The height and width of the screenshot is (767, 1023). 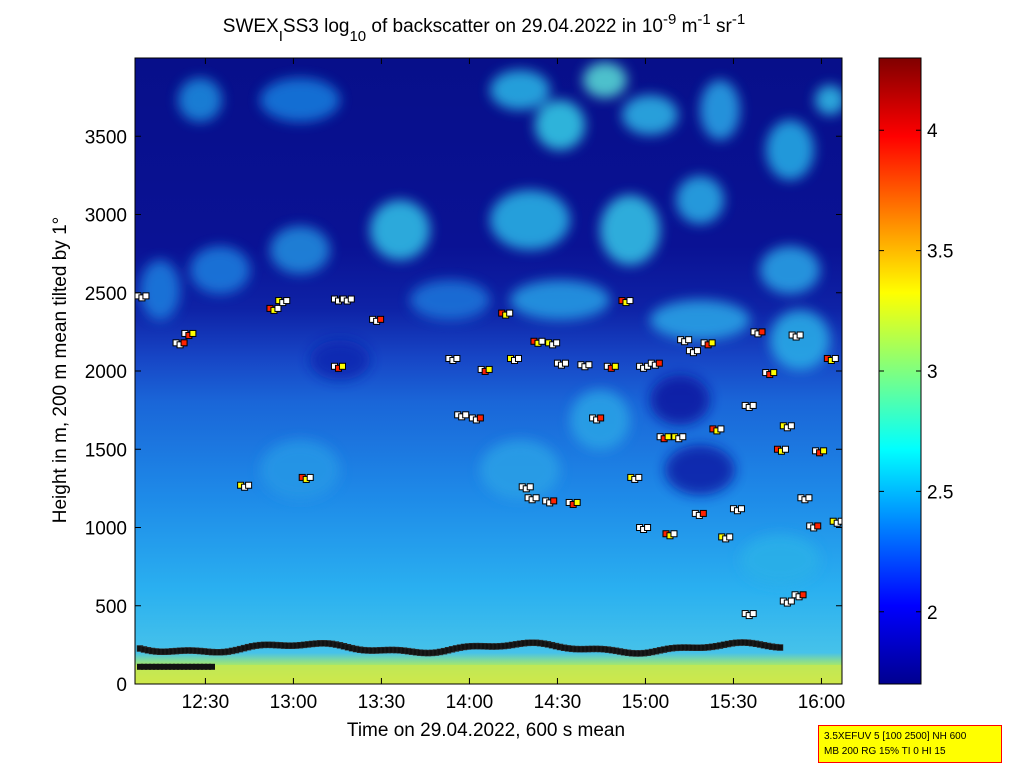 I want to click on y-tick-label: 2500, so click(x=106, y=294).